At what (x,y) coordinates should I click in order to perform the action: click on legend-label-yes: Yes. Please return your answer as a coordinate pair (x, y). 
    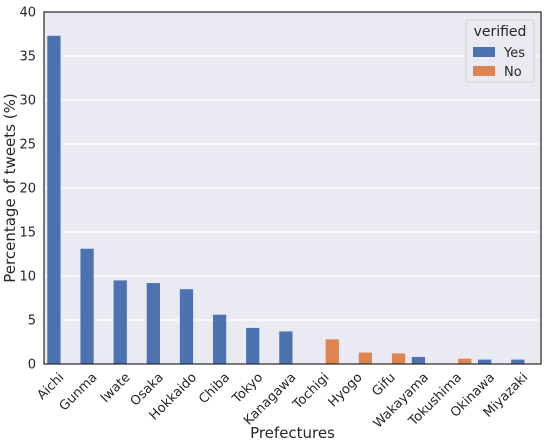
    Looking at the image, I should click on (514, 53).